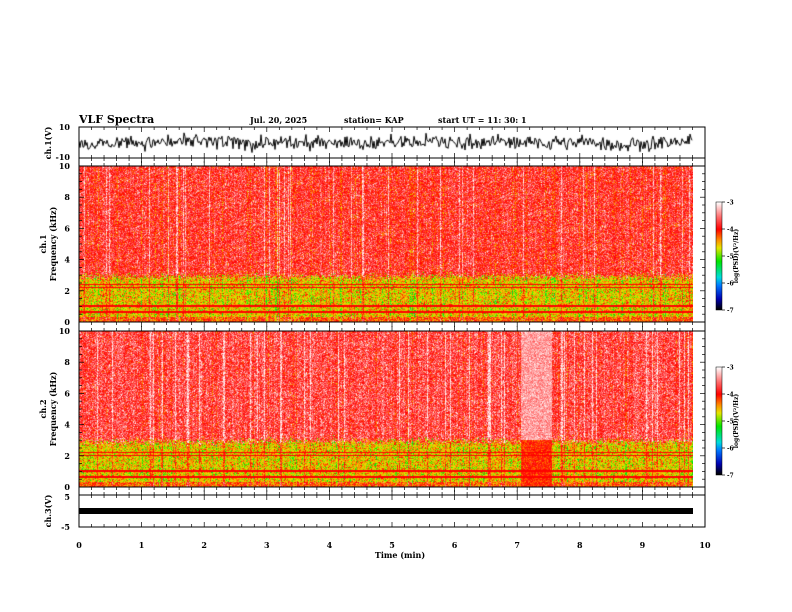 This screenshot has width=792, height=612. What do you see at coordinates (736, 256) in the screenshot?
I see `colorbar-1-label: log(PSD)(V²/Hz)` at bounding box center [736, 256].